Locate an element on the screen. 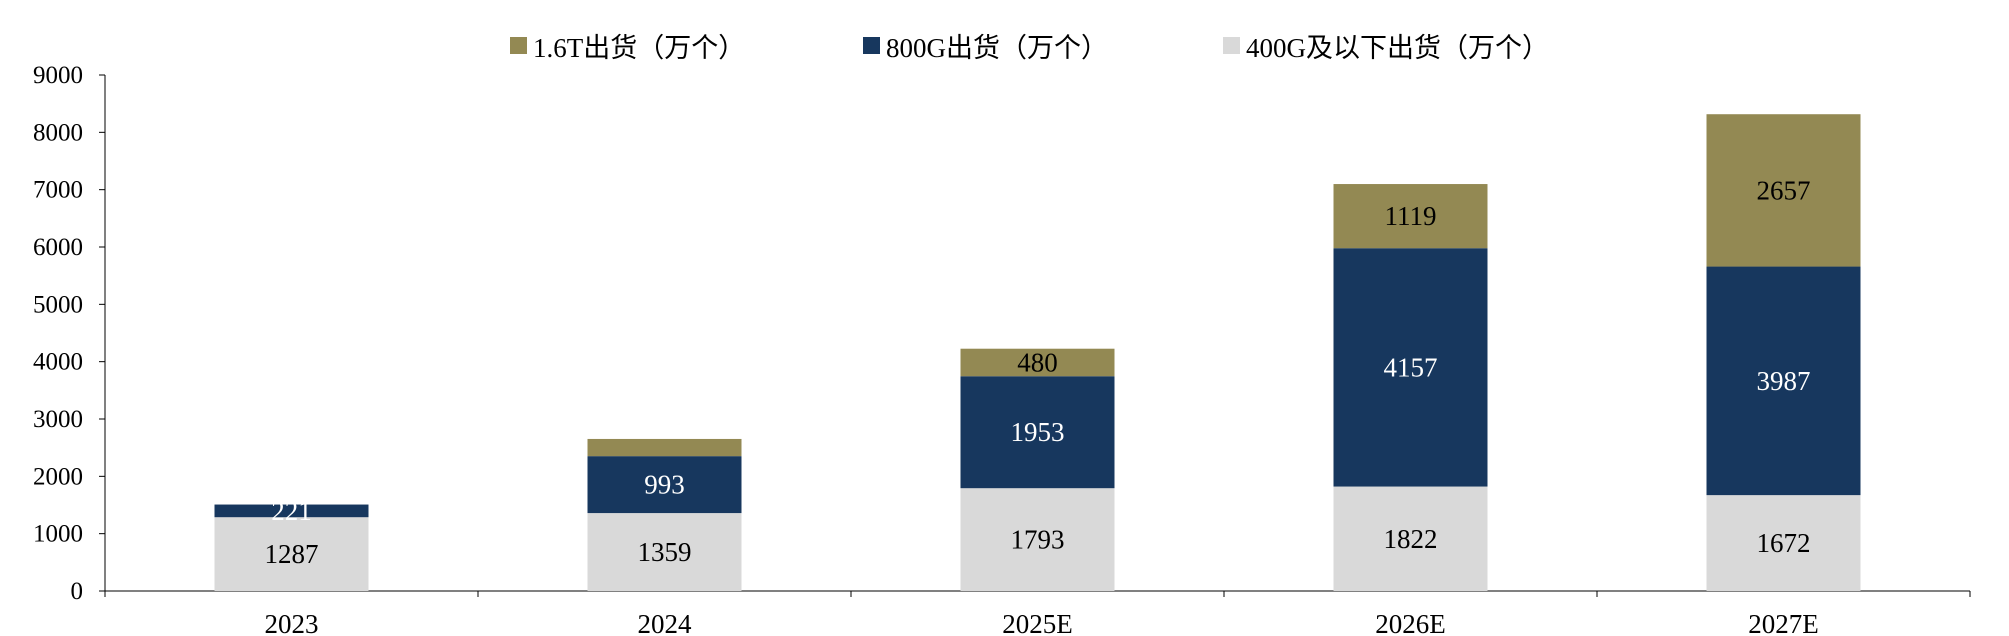 The image size is (2009, 636). legend-label-400g: 400G及以下出货（万个） is located at coordinates (1397, 48).